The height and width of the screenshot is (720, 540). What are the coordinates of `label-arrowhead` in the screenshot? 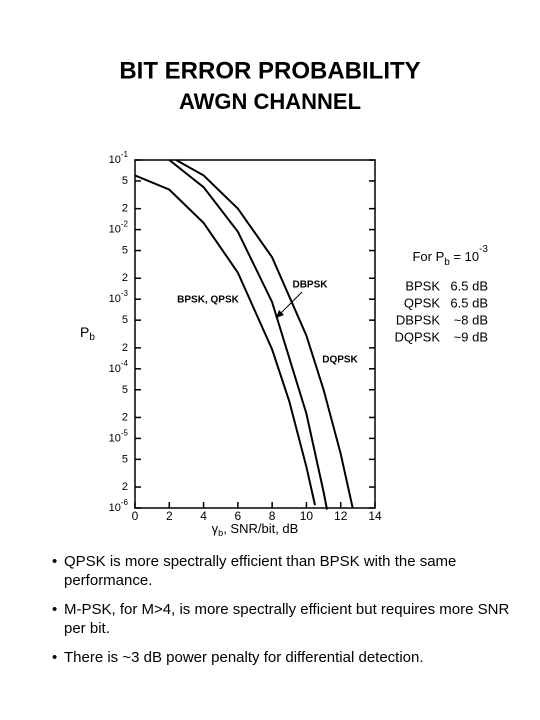 It's located at (280, 314).